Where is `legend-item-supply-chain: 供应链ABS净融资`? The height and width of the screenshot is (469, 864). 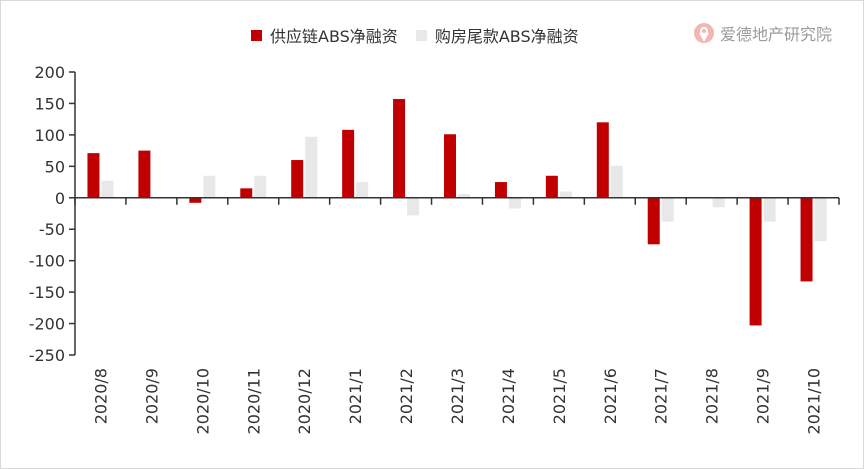
legend-item-supply-chain: 供应链ABS净融资 is located at coordinates (324, 35).